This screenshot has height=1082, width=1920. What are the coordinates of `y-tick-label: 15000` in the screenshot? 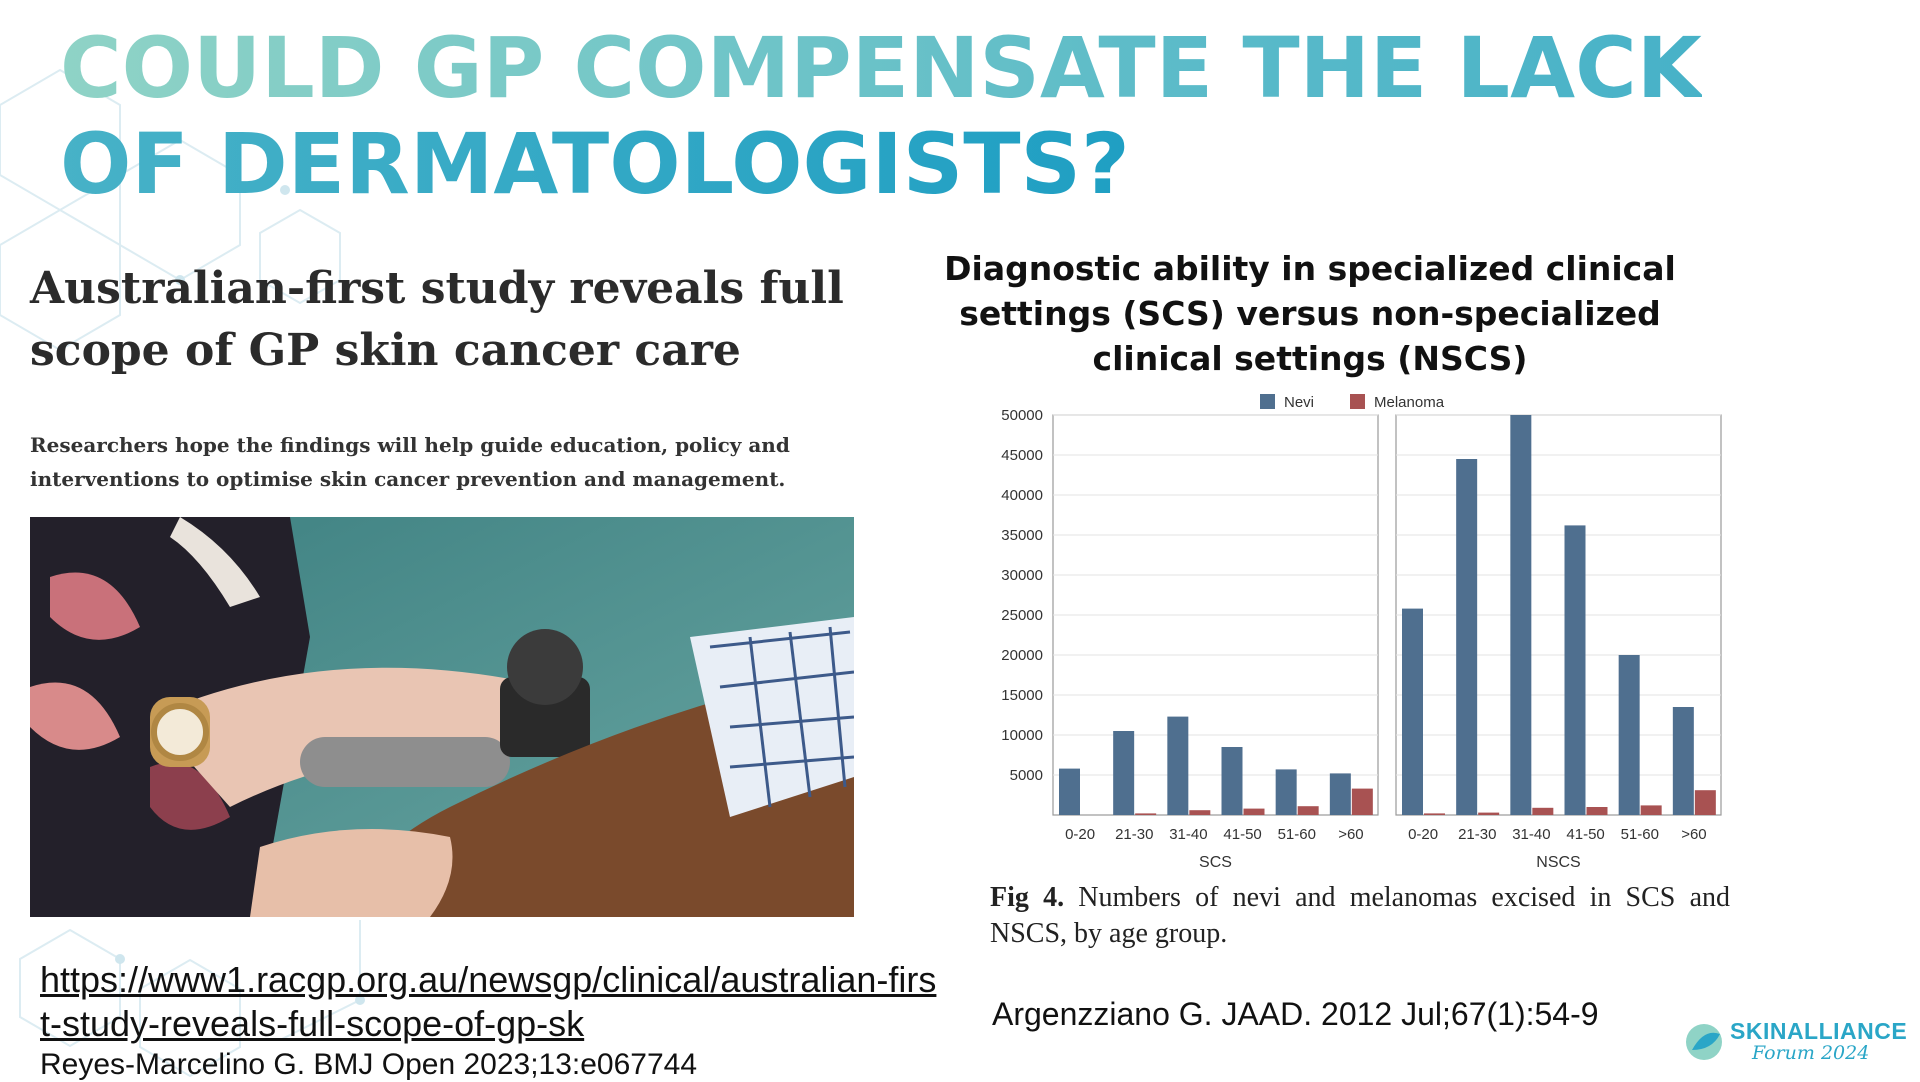 It's located at (1022, 695).